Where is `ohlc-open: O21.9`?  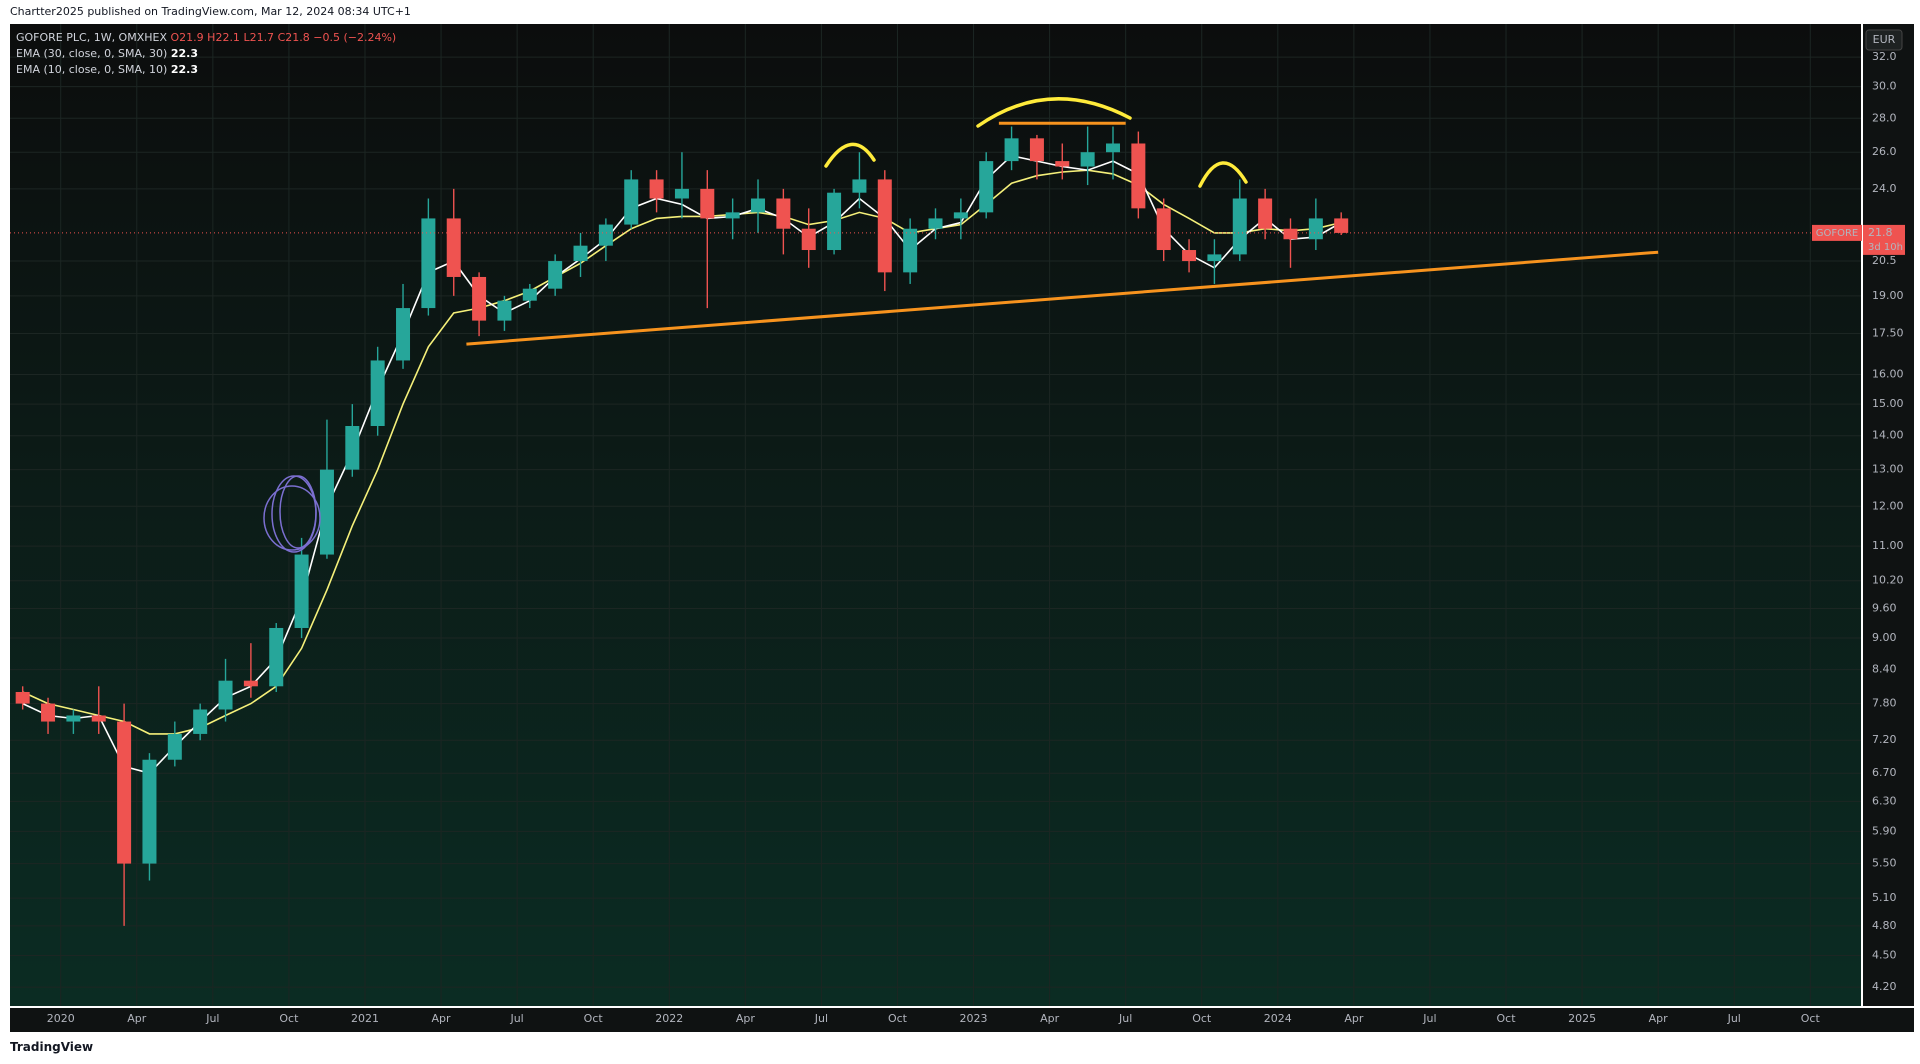
ohlc-open: O21.9 is located at coordinates (187, 37).